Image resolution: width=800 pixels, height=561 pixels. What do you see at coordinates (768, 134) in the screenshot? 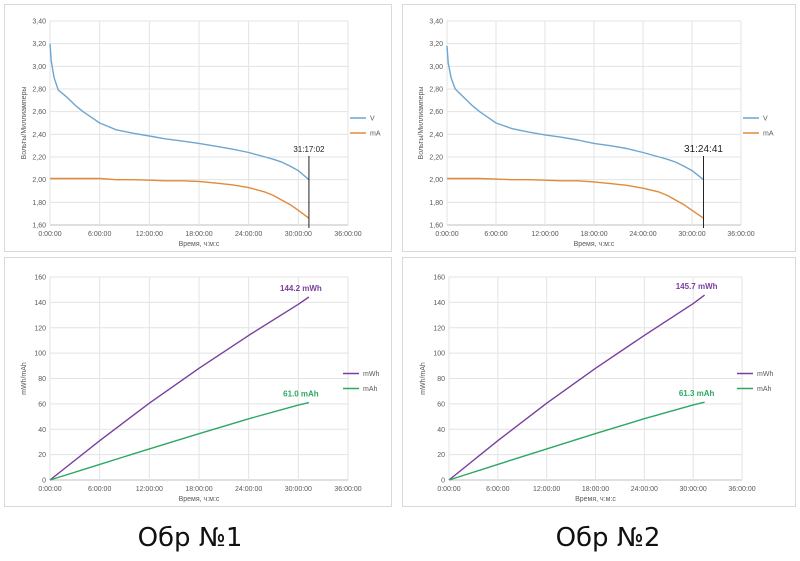
I see `legend-label-mA: mA` at bounding box center [768, 134].